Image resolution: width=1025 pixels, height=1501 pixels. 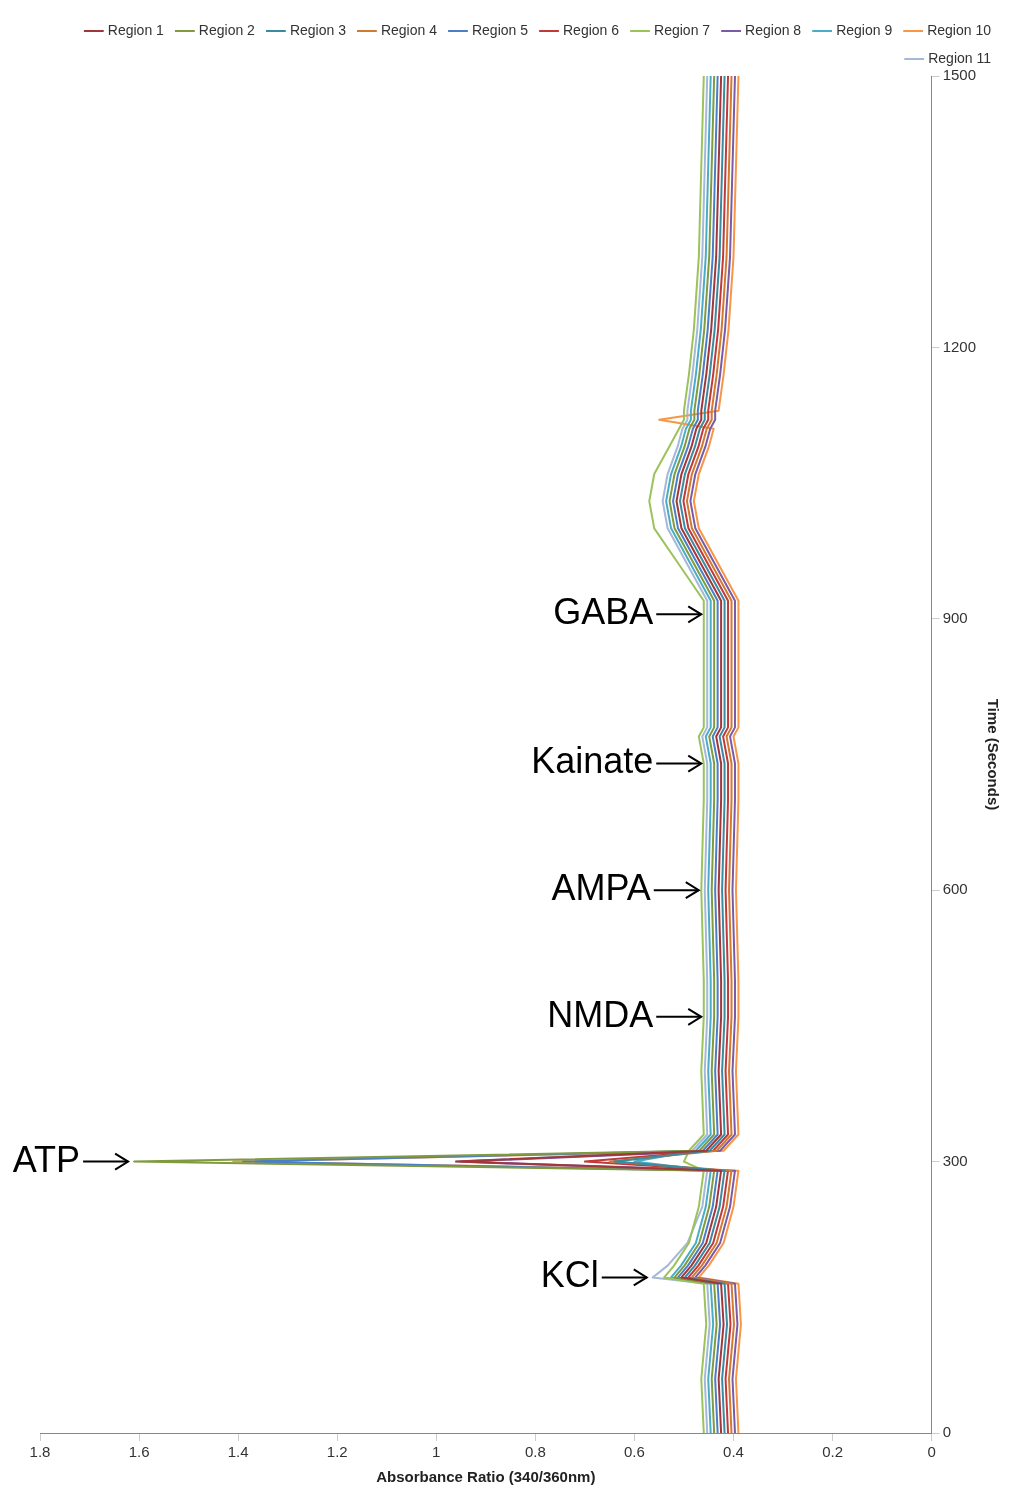 I want to click on annotation: ATP, so click(x=46, y=1159).